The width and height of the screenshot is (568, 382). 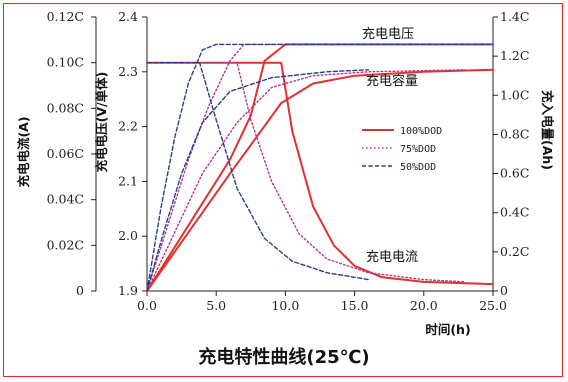 What do you see at coordinates (388, 34) in the screenshot?
I see `annotation-voltage: 充电电压` at bounding box center [388, 34].